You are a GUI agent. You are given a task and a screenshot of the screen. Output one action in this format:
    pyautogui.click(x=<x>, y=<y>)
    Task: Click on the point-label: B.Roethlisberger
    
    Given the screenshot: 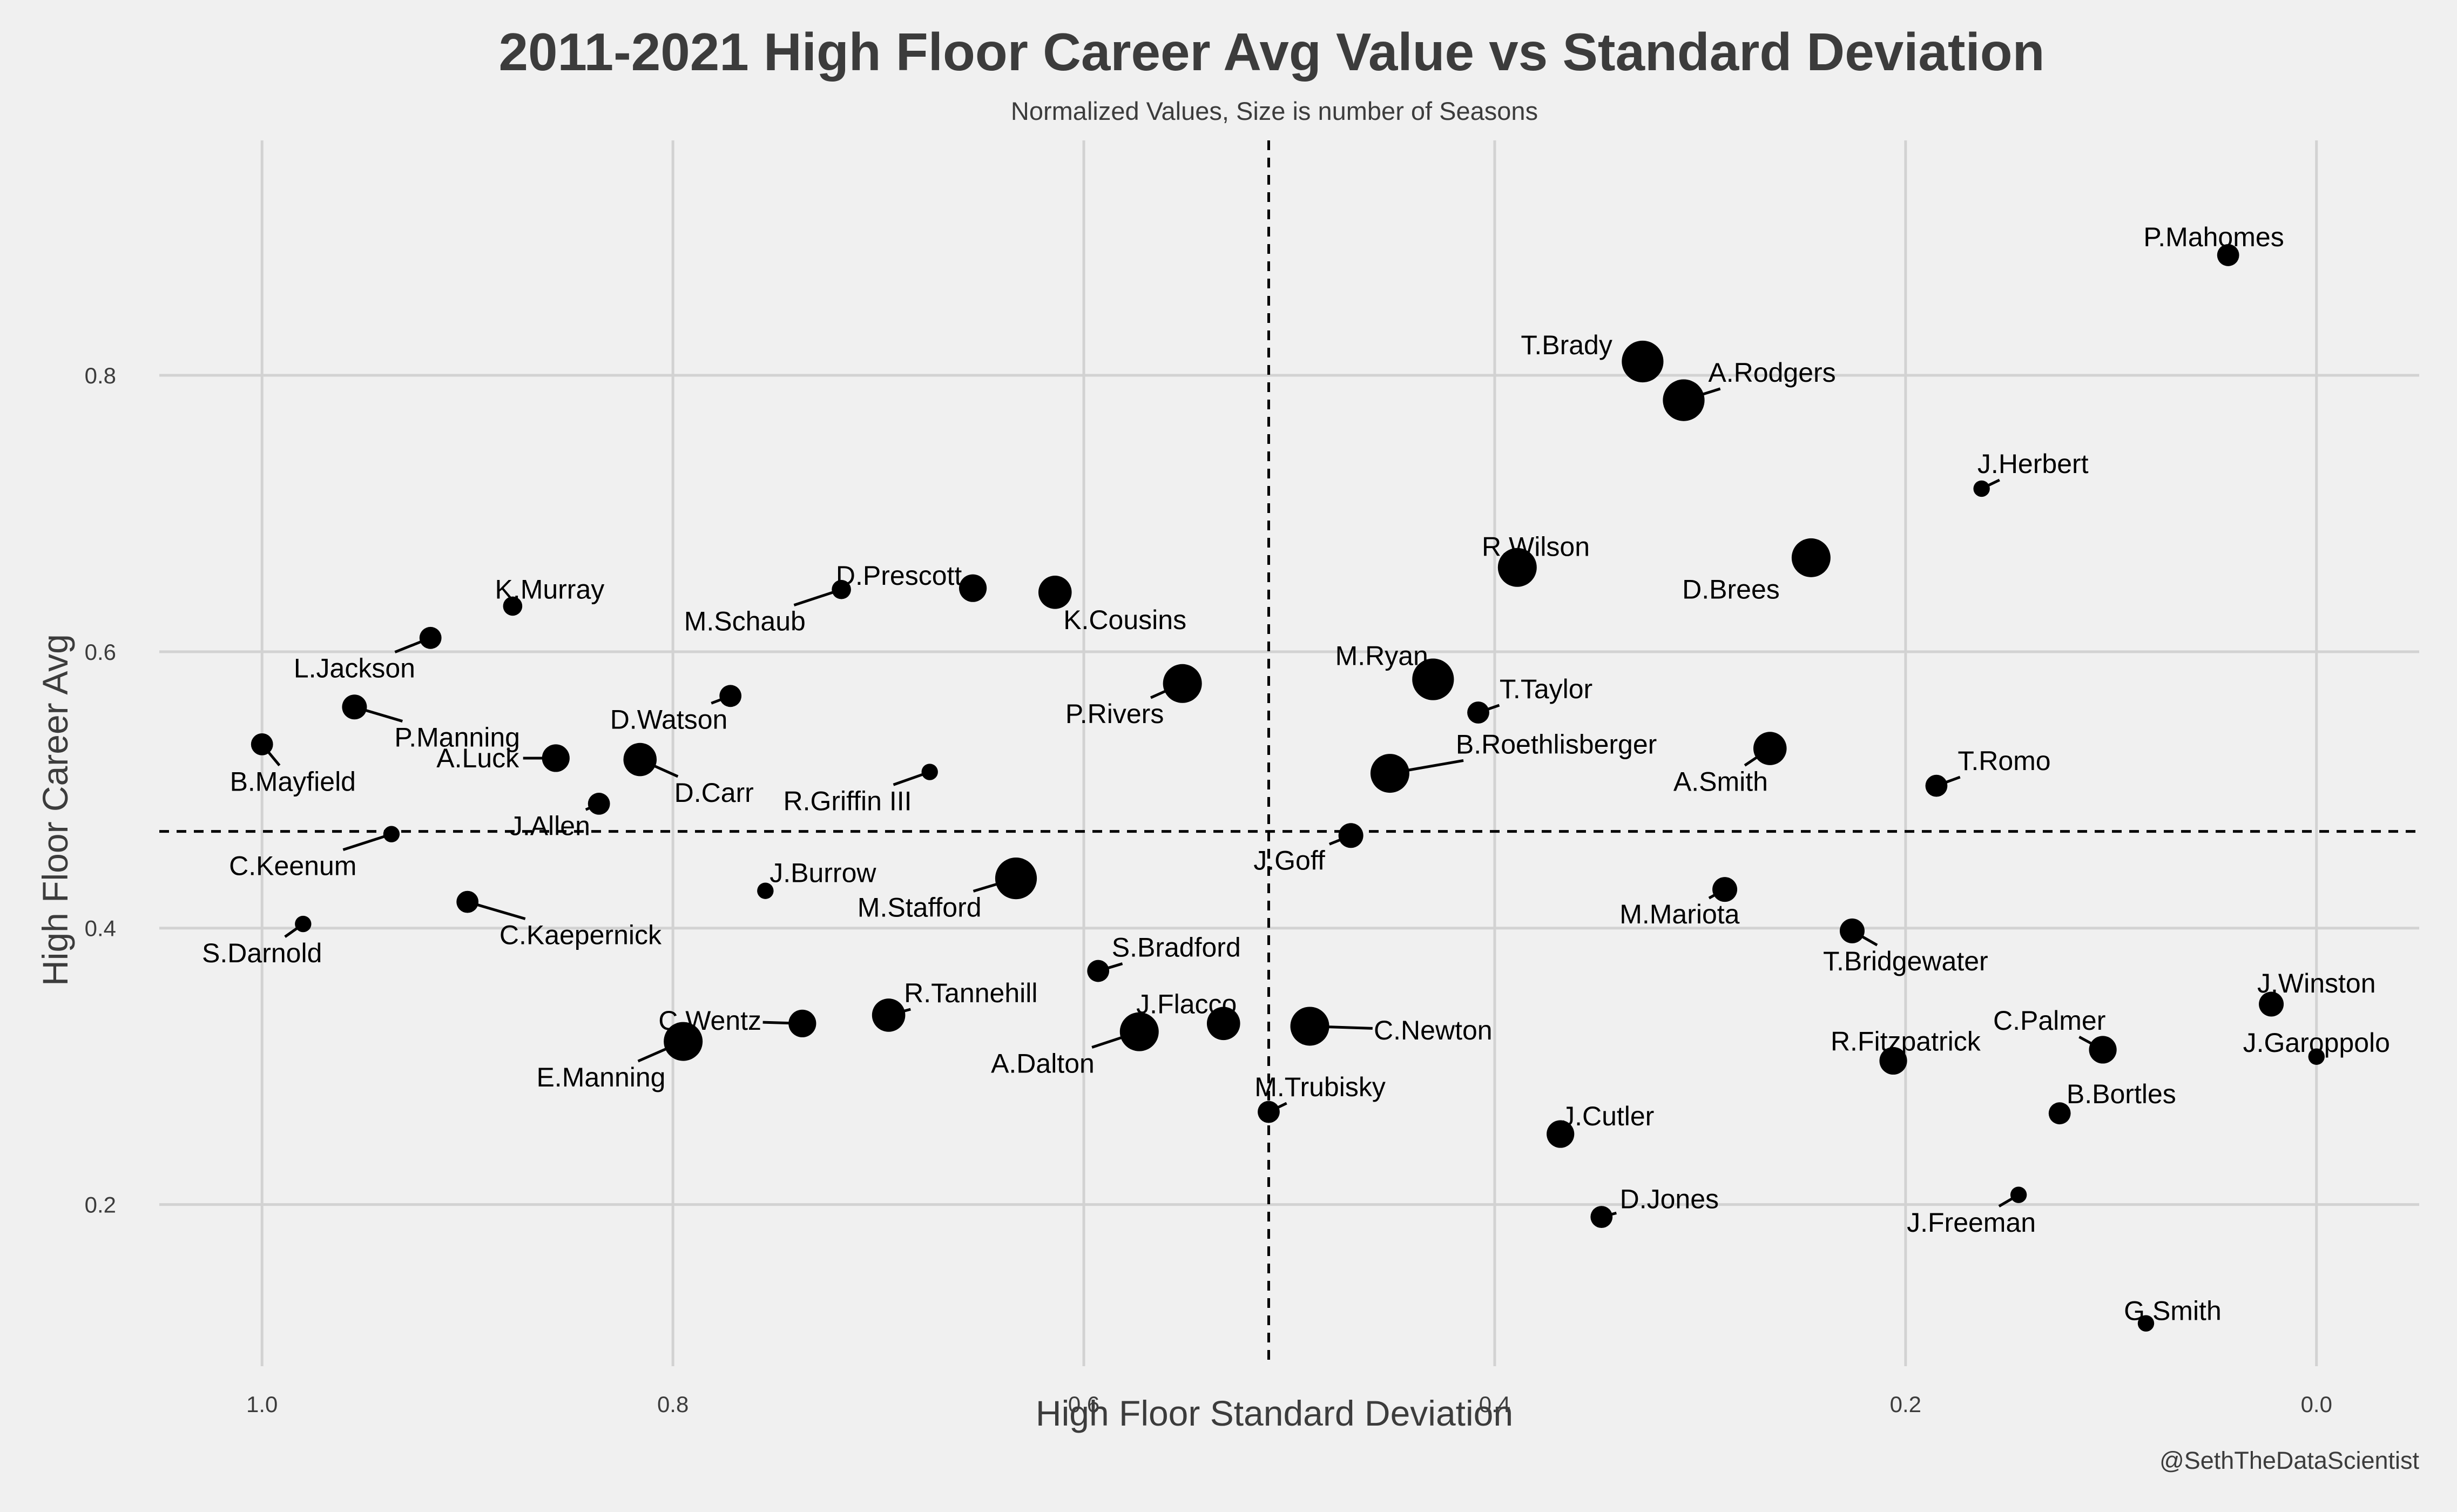 What is the action you would take?
    pyautogui.click(x=1556, y=744)
    